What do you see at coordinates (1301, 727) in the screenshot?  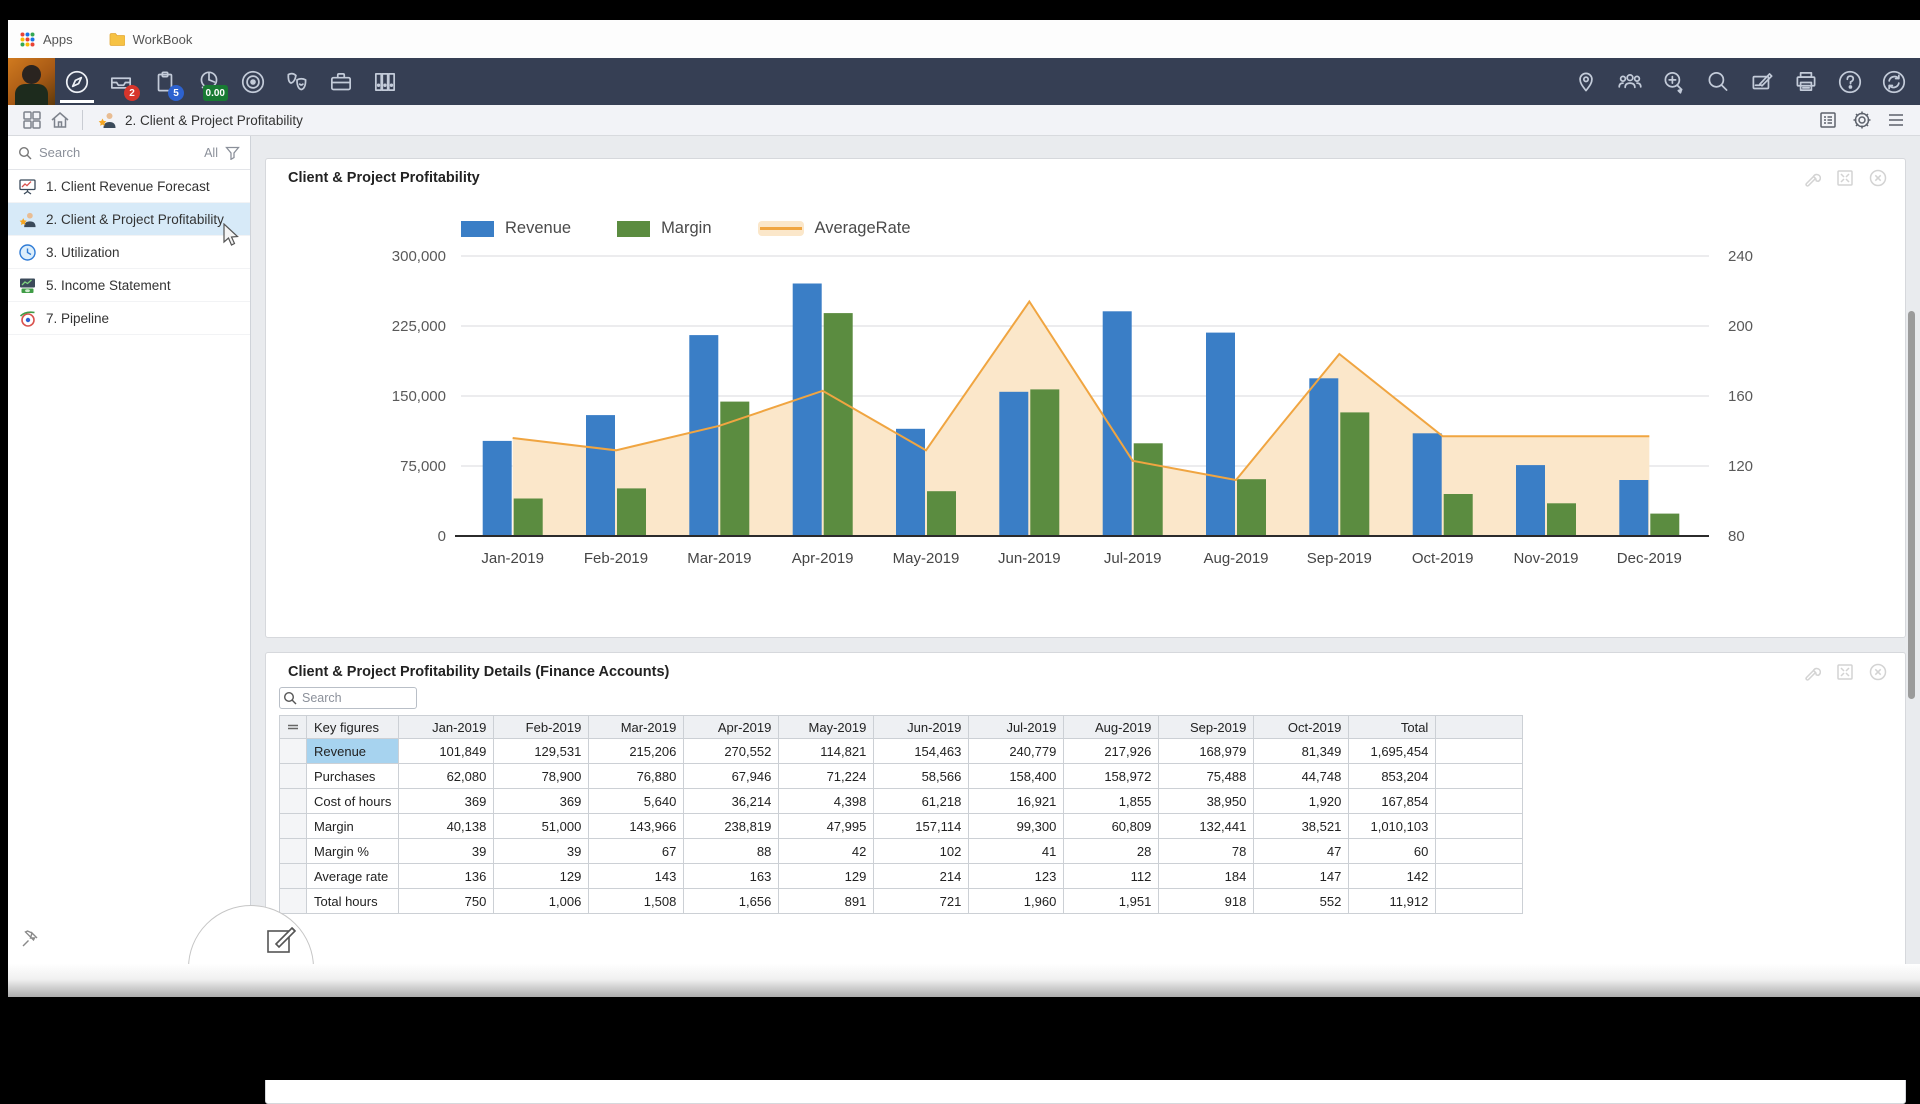 I see `column-header-oct-2019: Oct-2019` at bounding box center [1301, 727].